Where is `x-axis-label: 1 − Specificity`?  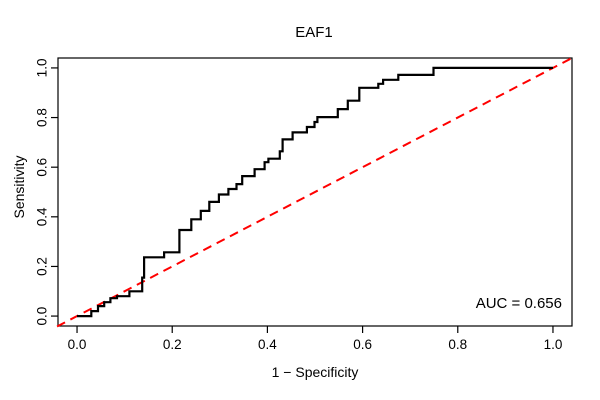
x-axis-label: 1 − Specificity is located at coordinates (315, 372).